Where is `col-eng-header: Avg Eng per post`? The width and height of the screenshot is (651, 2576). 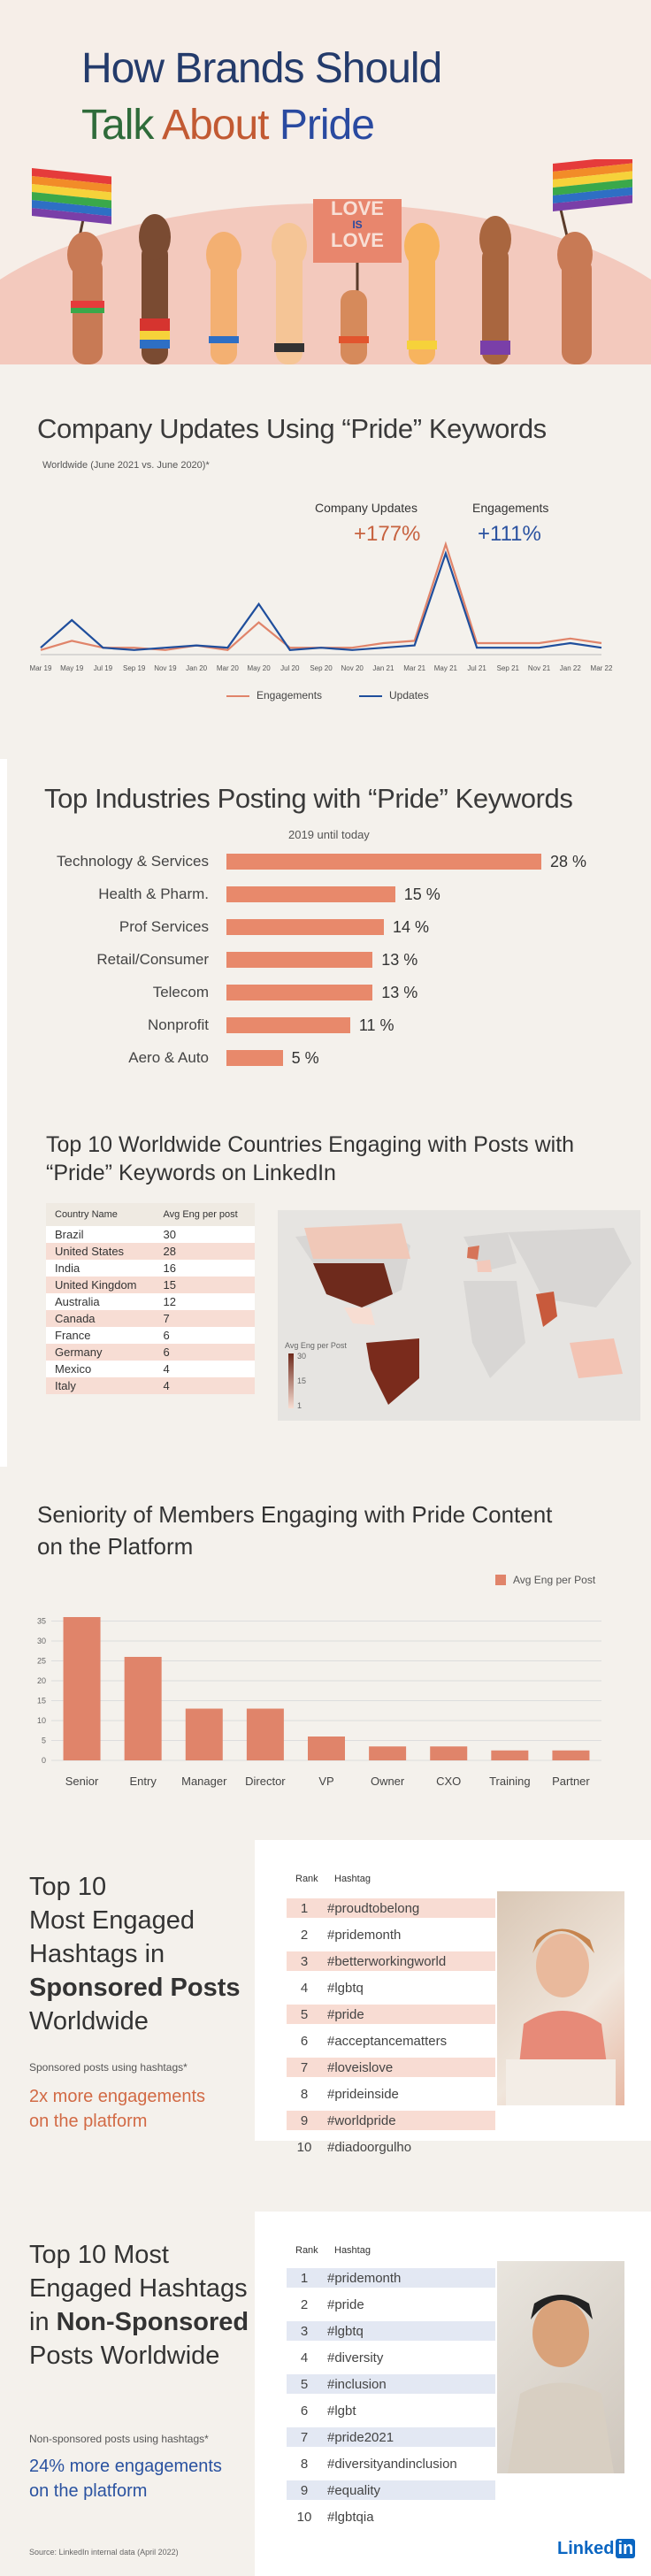 col-eng-header: Avg Eng per post is located at coordinates (204, 1214).